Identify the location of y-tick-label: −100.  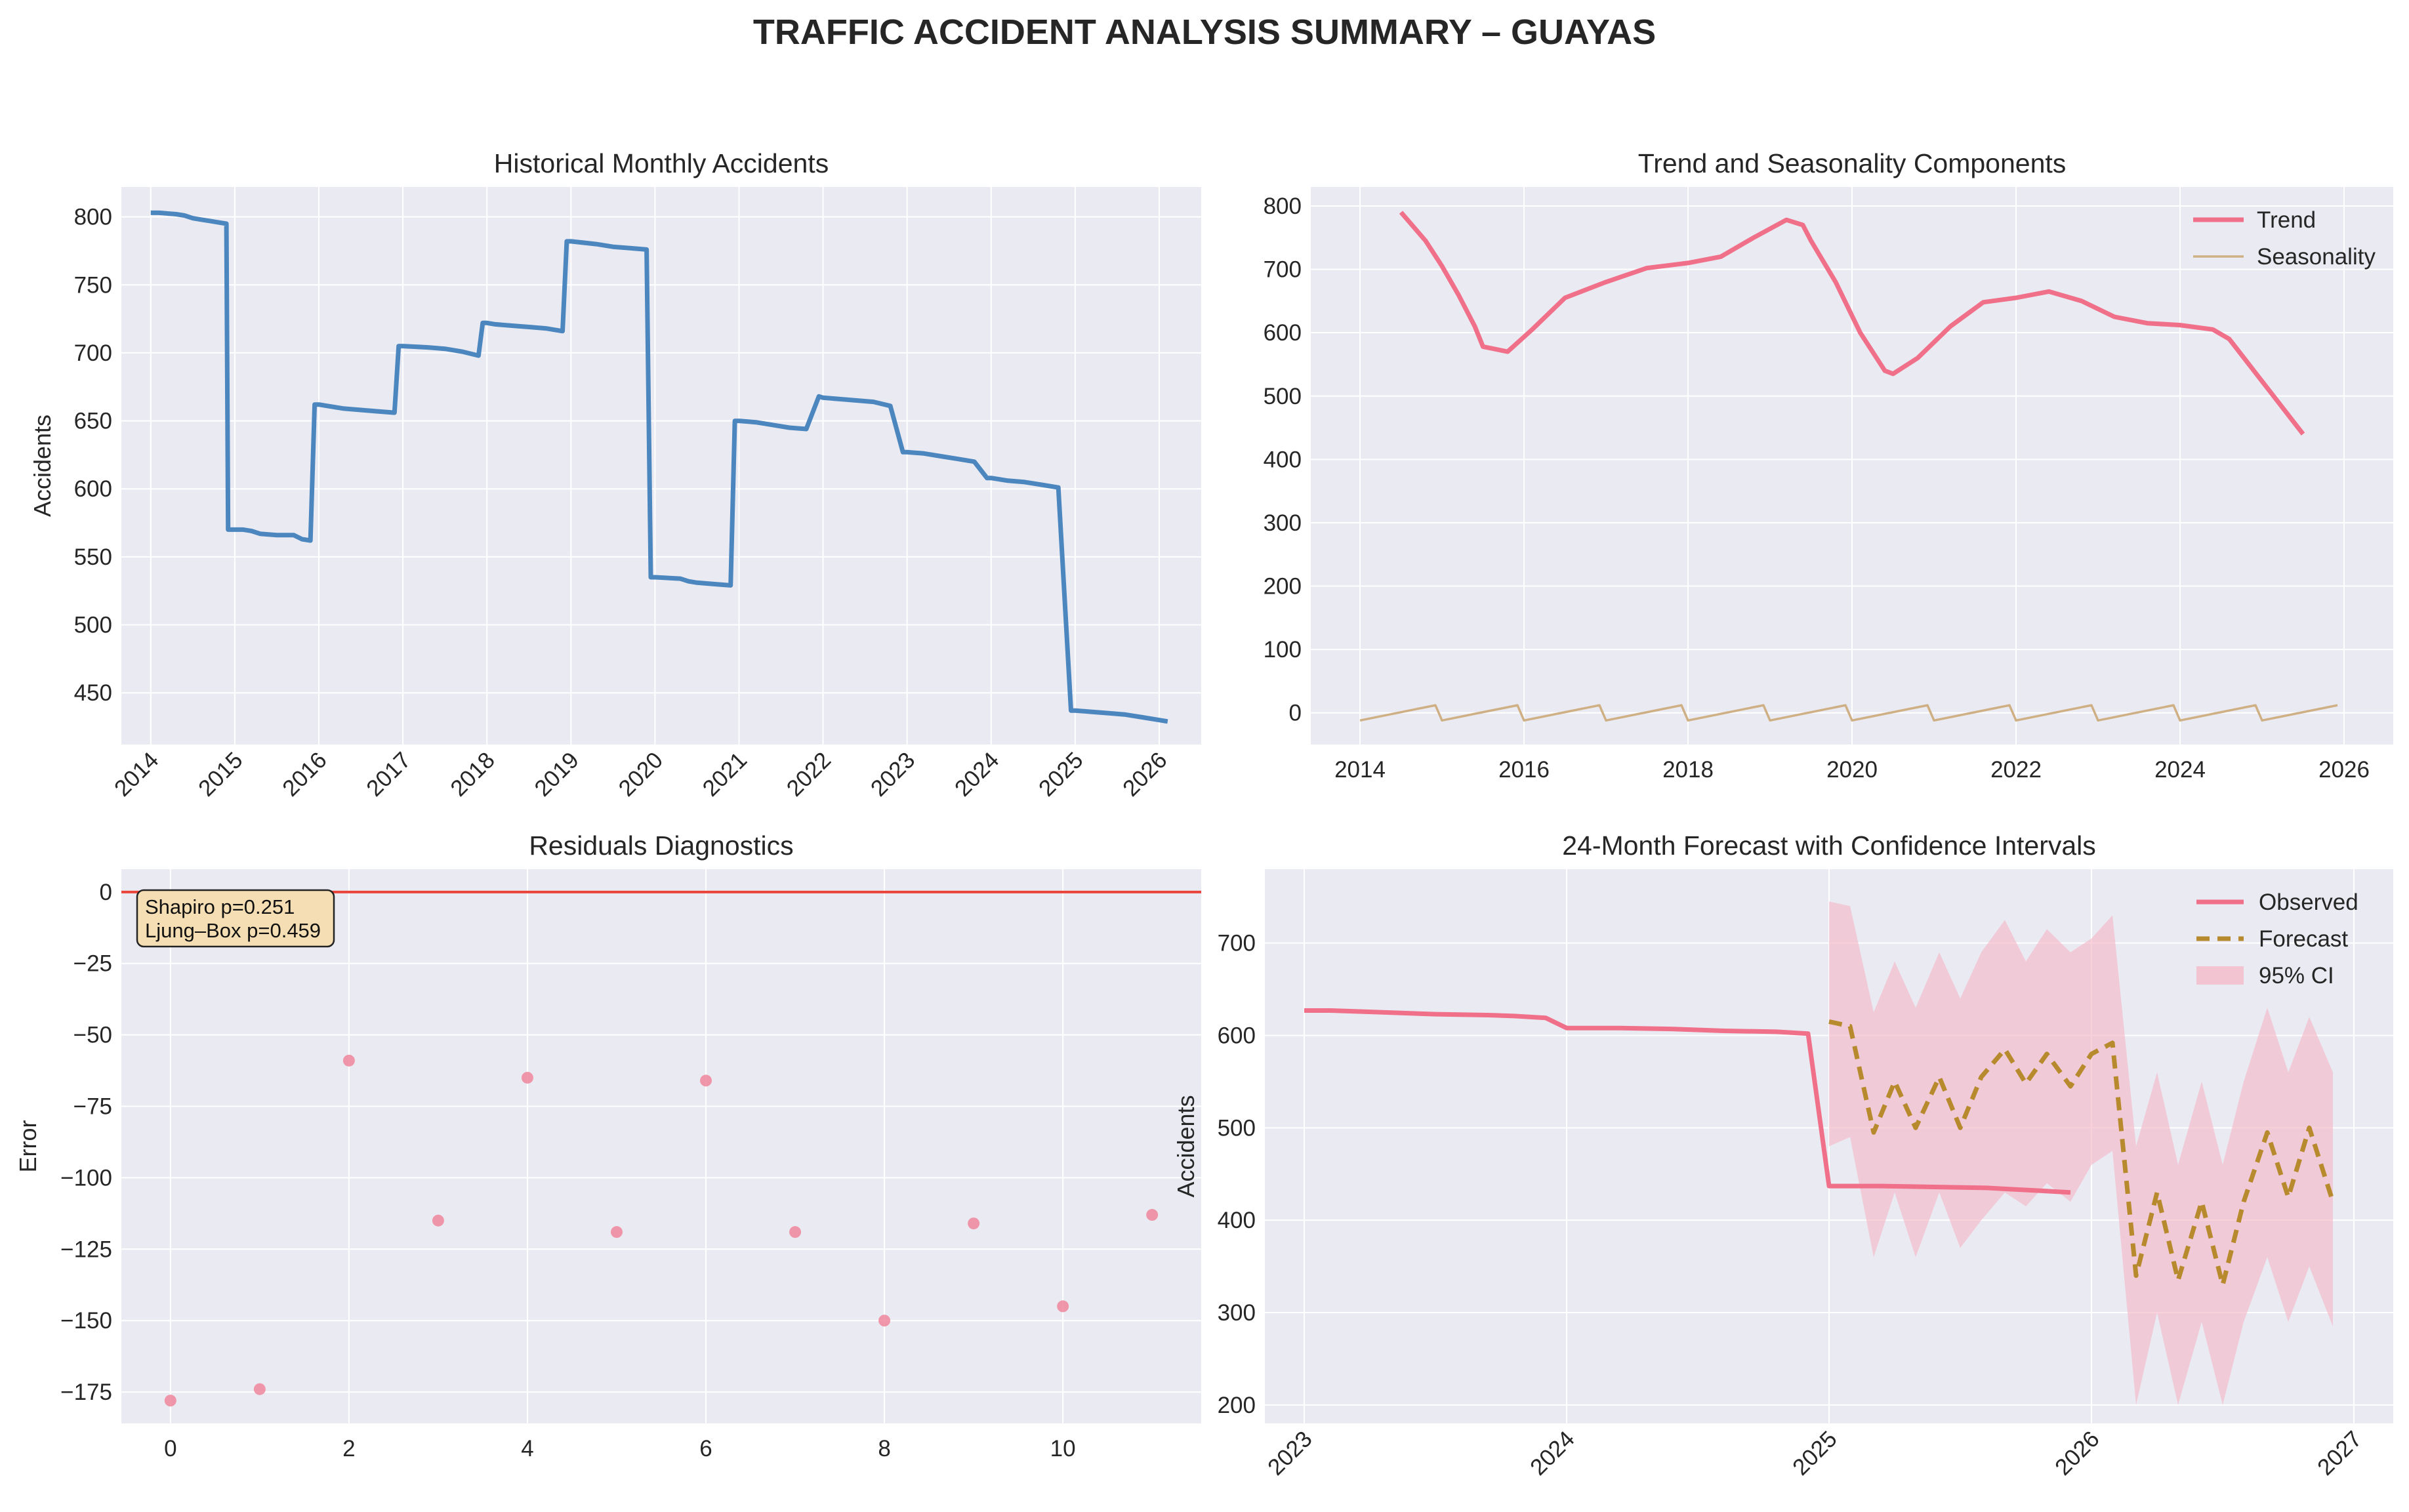
(86, 1178).